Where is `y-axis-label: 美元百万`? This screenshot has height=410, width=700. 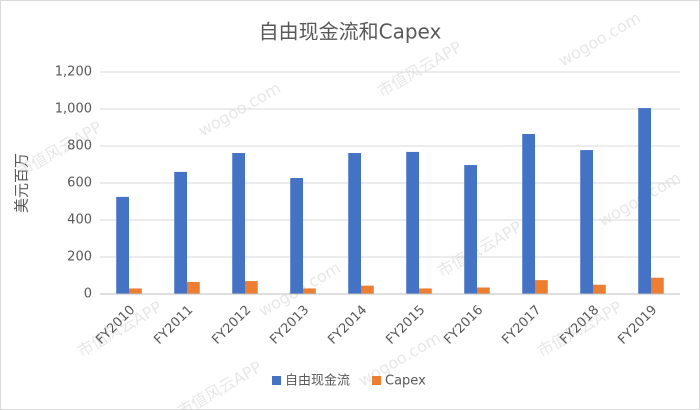
y-axis-label: 美元百万 is located at coordinates (22, 183).